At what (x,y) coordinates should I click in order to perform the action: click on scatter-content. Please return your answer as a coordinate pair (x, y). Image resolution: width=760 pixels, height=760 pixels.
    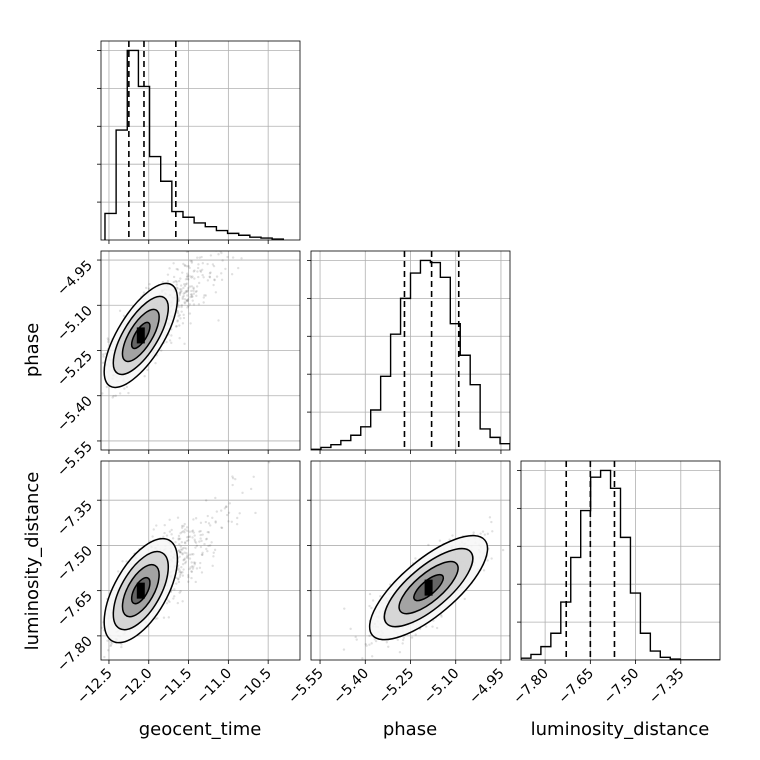
    Looking at the image, I should click on (429, 583).